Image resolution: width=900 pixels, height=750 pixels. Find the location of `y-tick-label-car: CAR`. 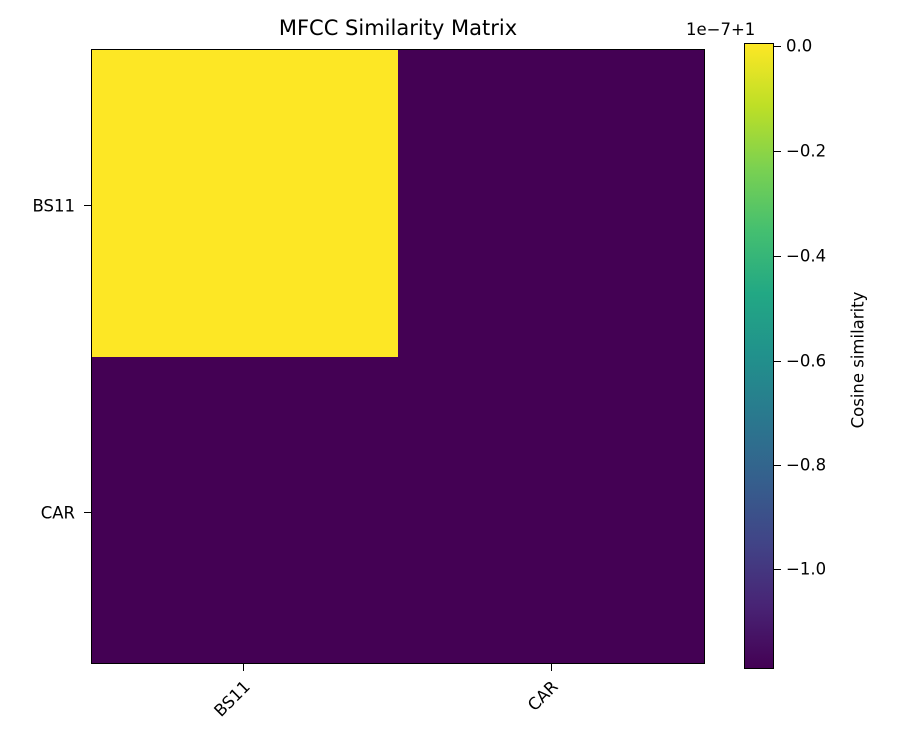

y-tick-label-car: CAR is located at coordinates (57, 513).